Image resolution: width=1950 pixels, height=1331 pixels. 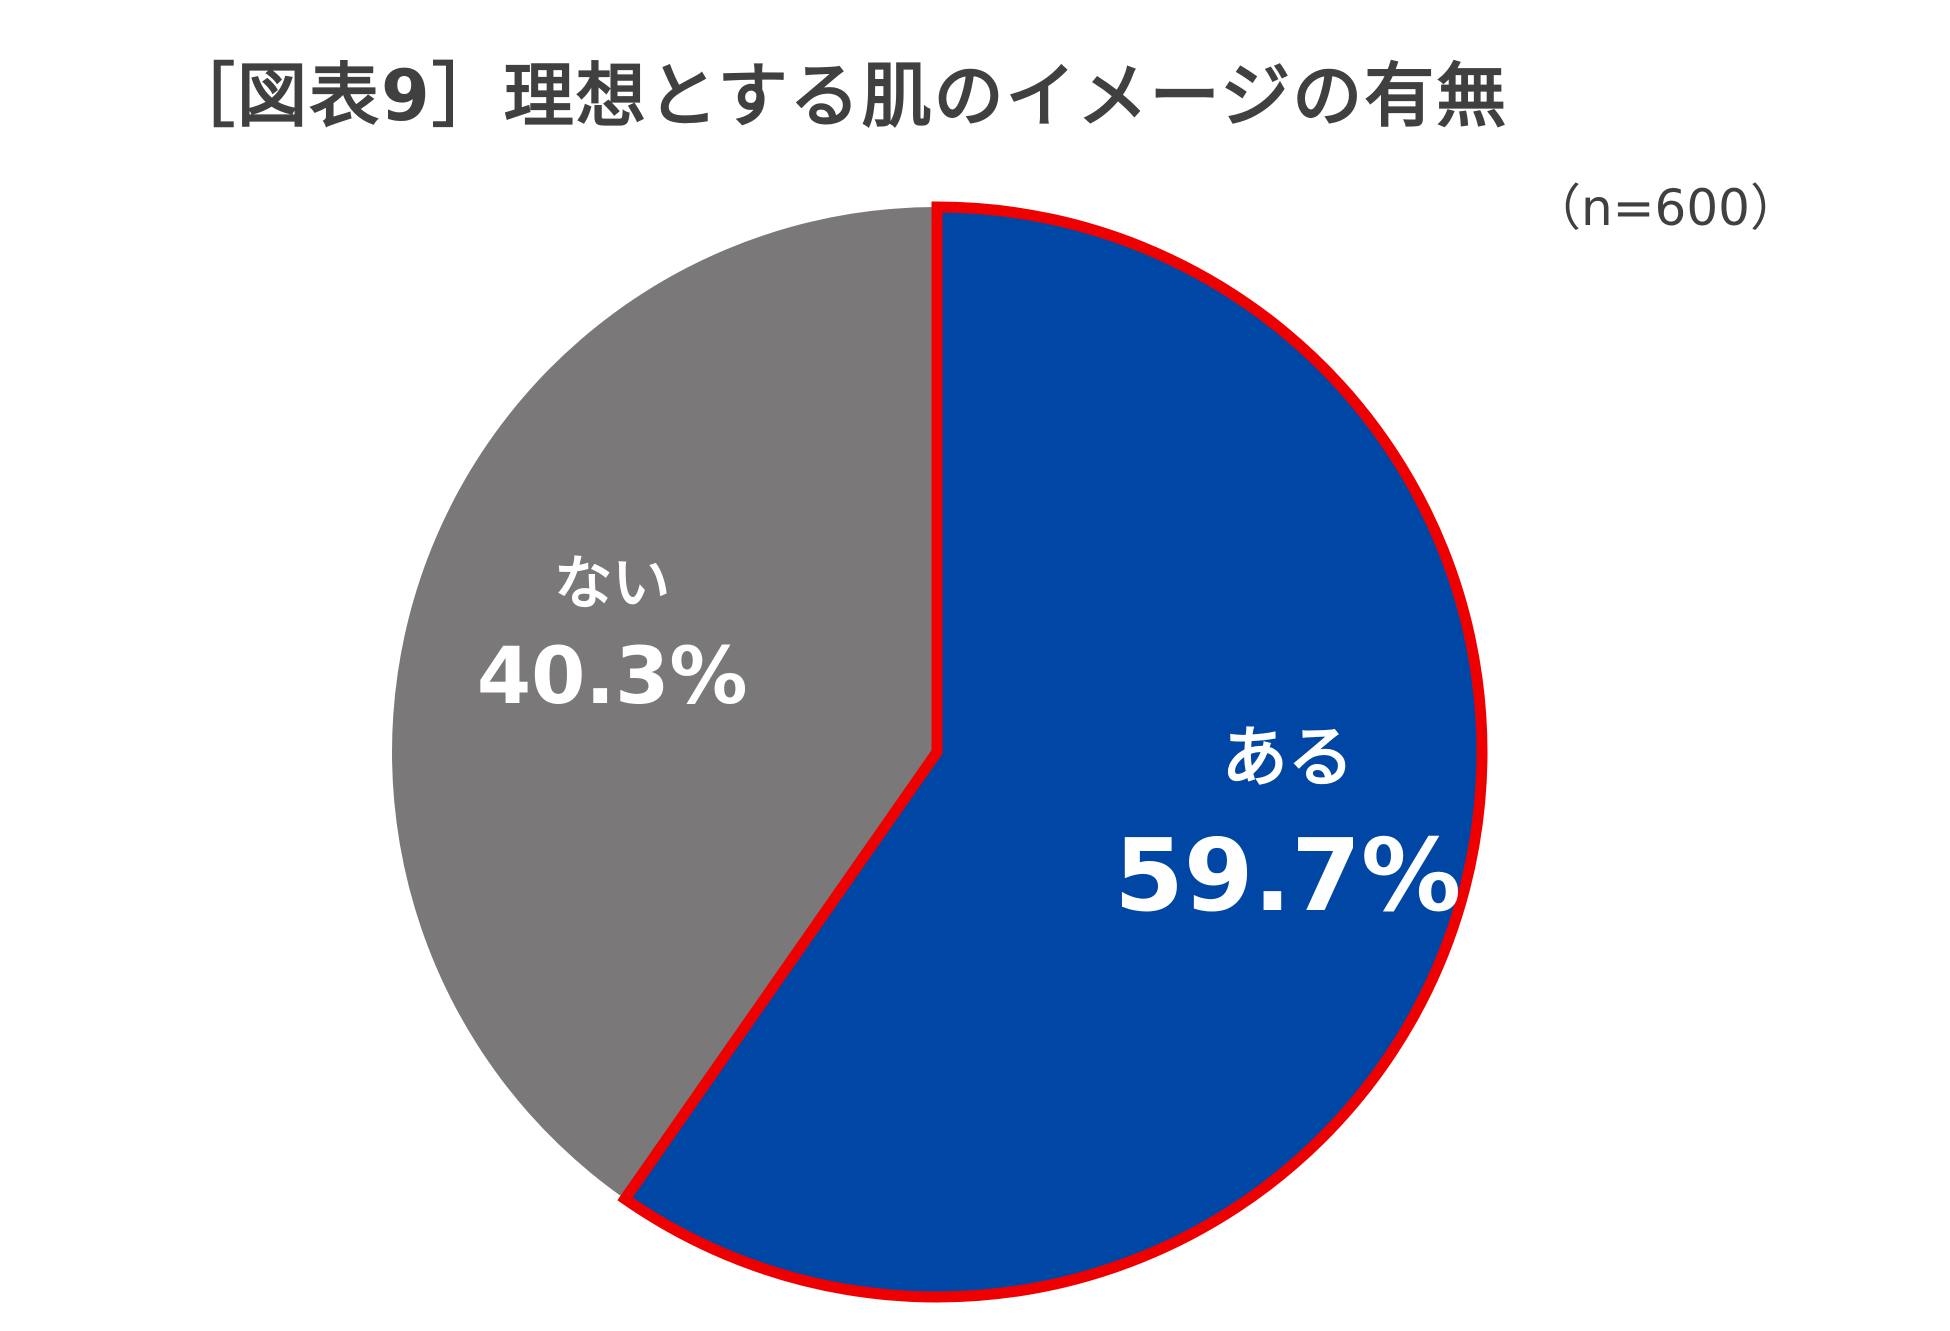 What do you see at coordinates (1665, 208) in the screenshot?
I see `sample-size-note: （n=600）` at bounding box center [1665, 208].